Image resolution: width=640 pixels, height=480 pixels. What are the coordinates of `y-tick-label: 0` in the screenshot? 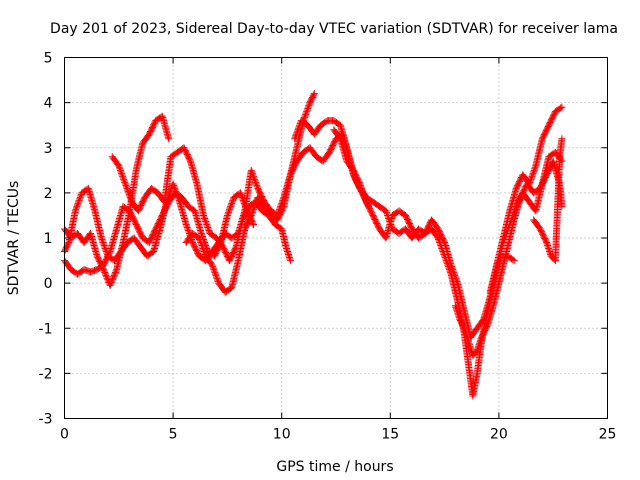 It's located at (48, 284).